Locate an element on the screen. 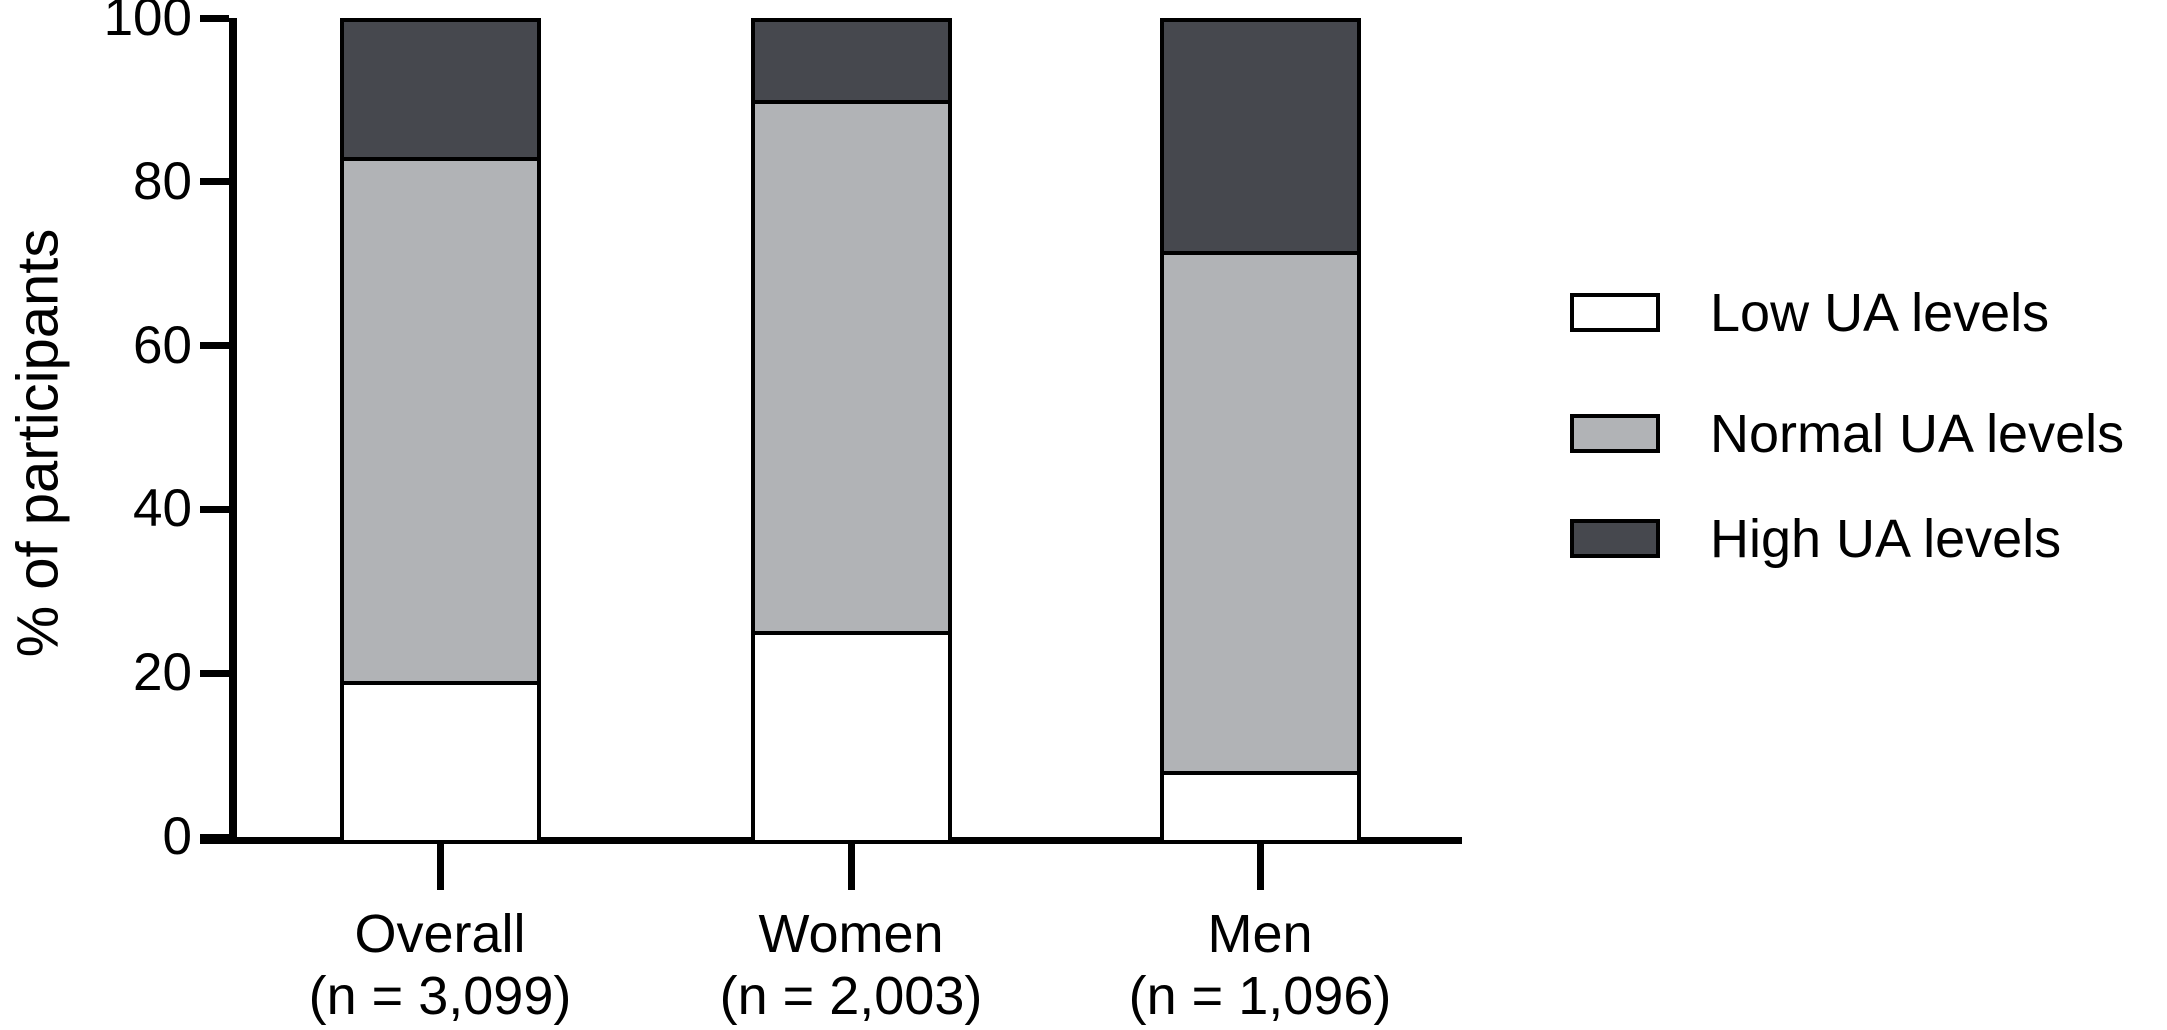  legend-label-low-ua: Low UA levels is located at coordinates (1880, 313).